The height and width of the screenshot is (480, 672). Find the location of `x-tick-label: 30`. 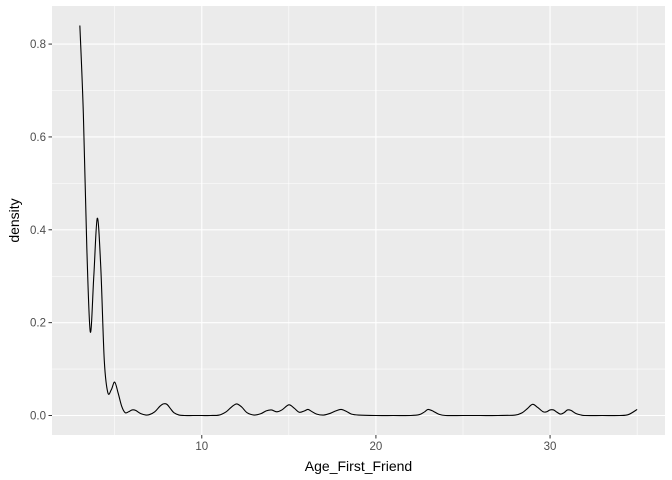

x-tick-label: 30 is located at coordinates (550, 447).